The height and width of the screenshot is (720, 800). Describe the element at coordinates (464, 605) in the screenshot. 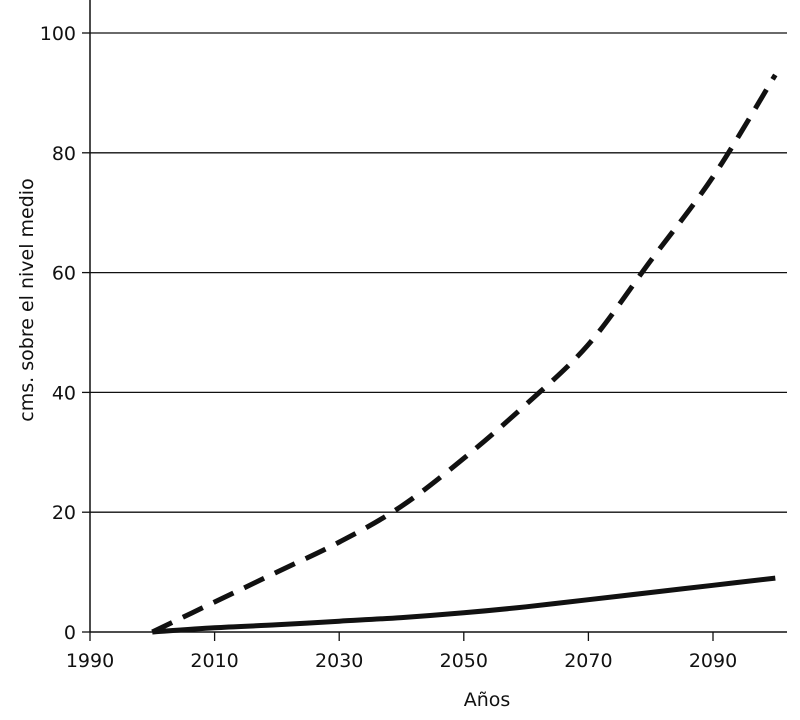

I see `series-line-2-solid` at that location.